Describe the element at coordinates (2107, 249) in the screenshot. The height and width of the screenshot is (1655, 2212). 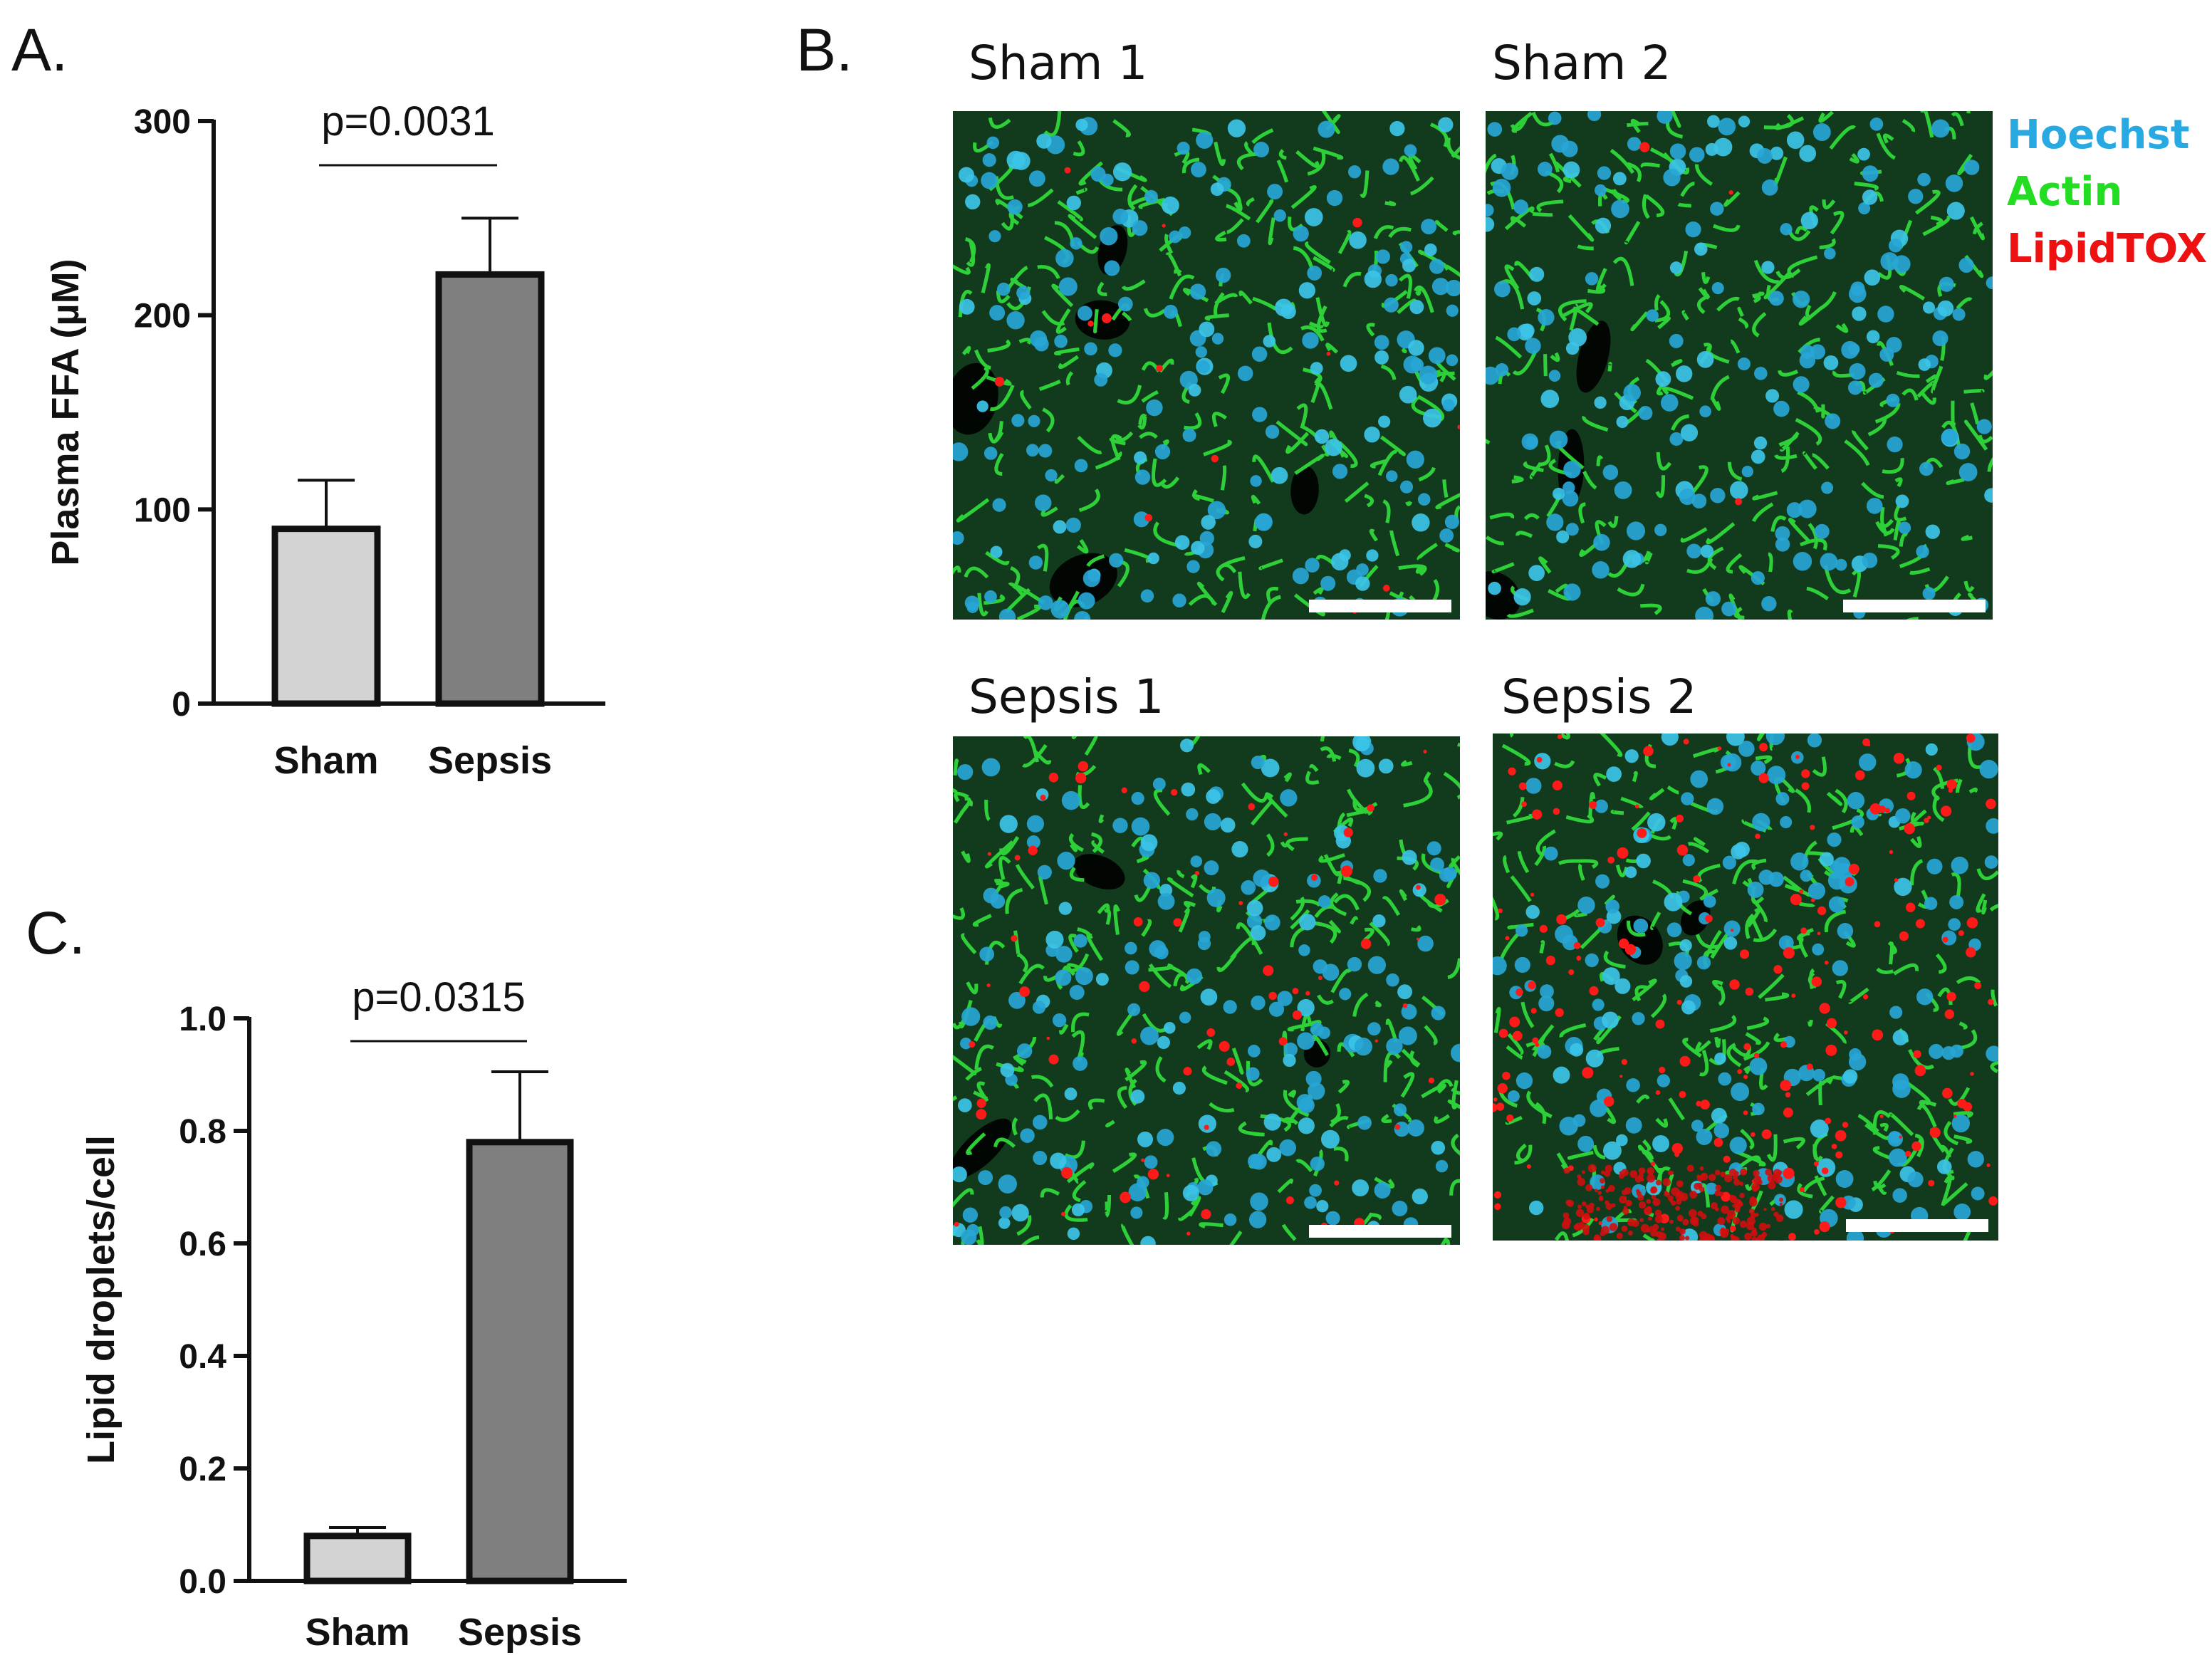
I see `legend-item-lipidtox: LipidTOX` at that location.